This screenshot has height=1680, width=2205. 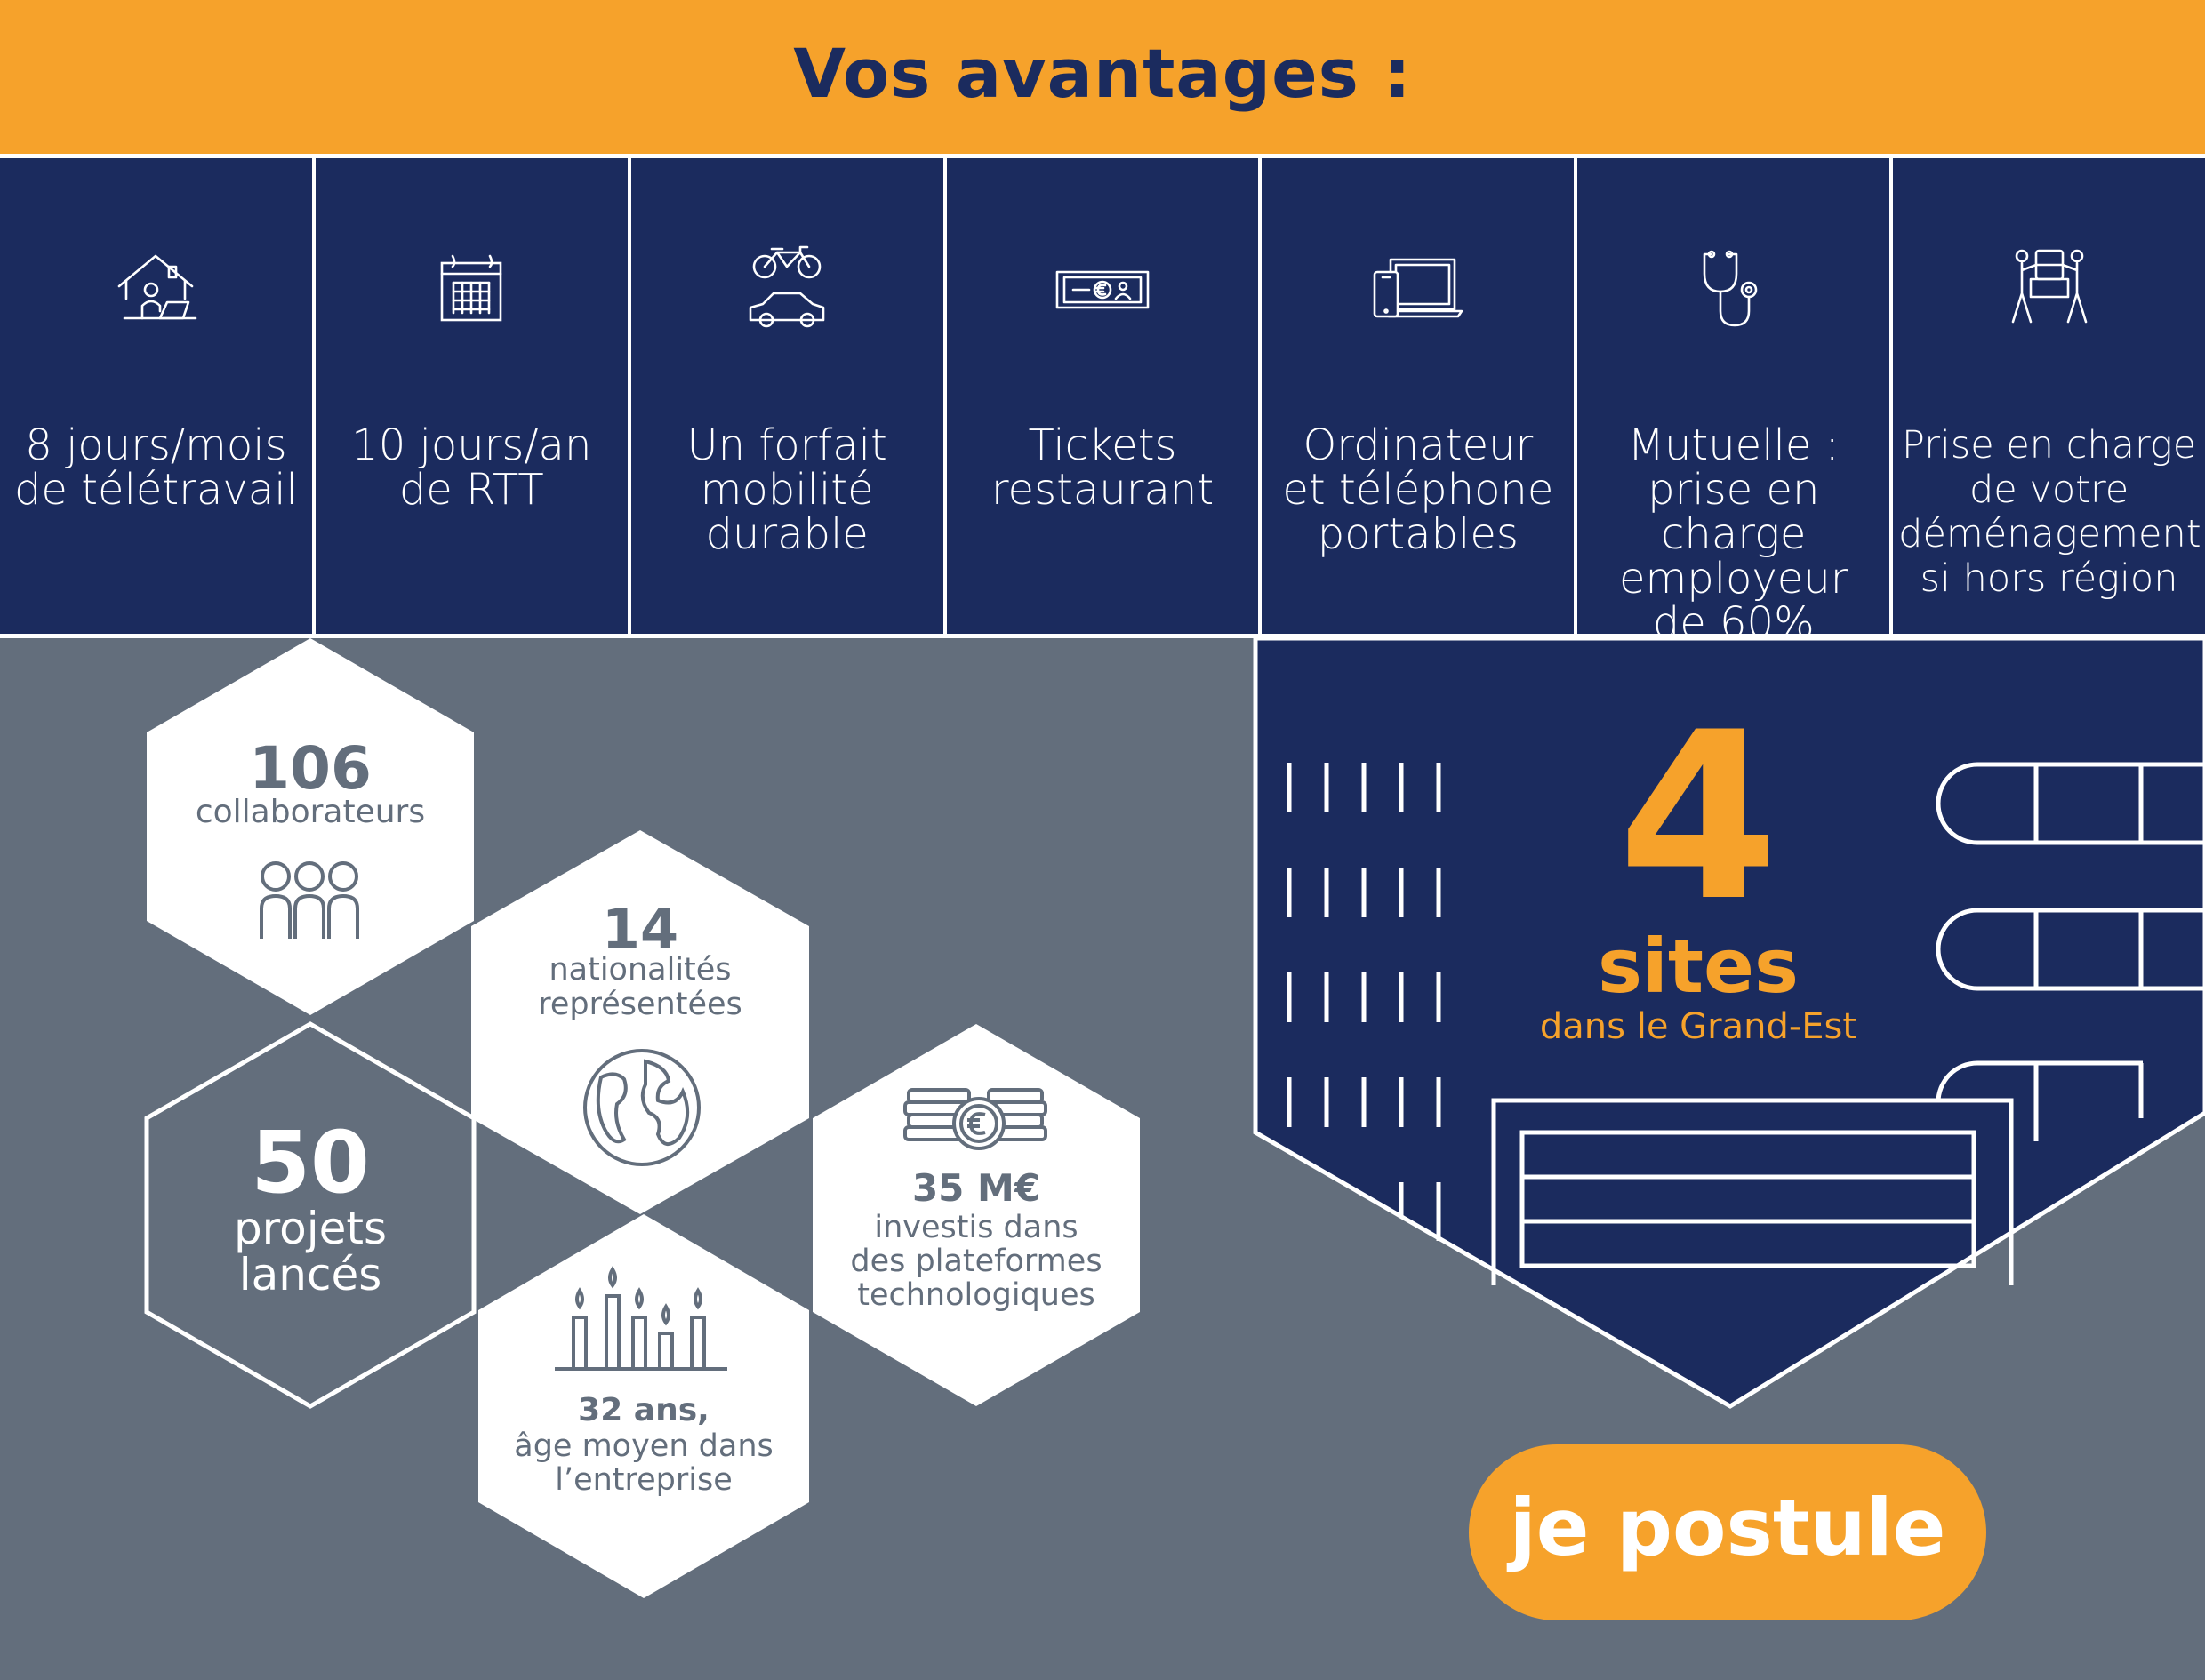 I want to click on hexagon-age, so click(x=644, y=1406).